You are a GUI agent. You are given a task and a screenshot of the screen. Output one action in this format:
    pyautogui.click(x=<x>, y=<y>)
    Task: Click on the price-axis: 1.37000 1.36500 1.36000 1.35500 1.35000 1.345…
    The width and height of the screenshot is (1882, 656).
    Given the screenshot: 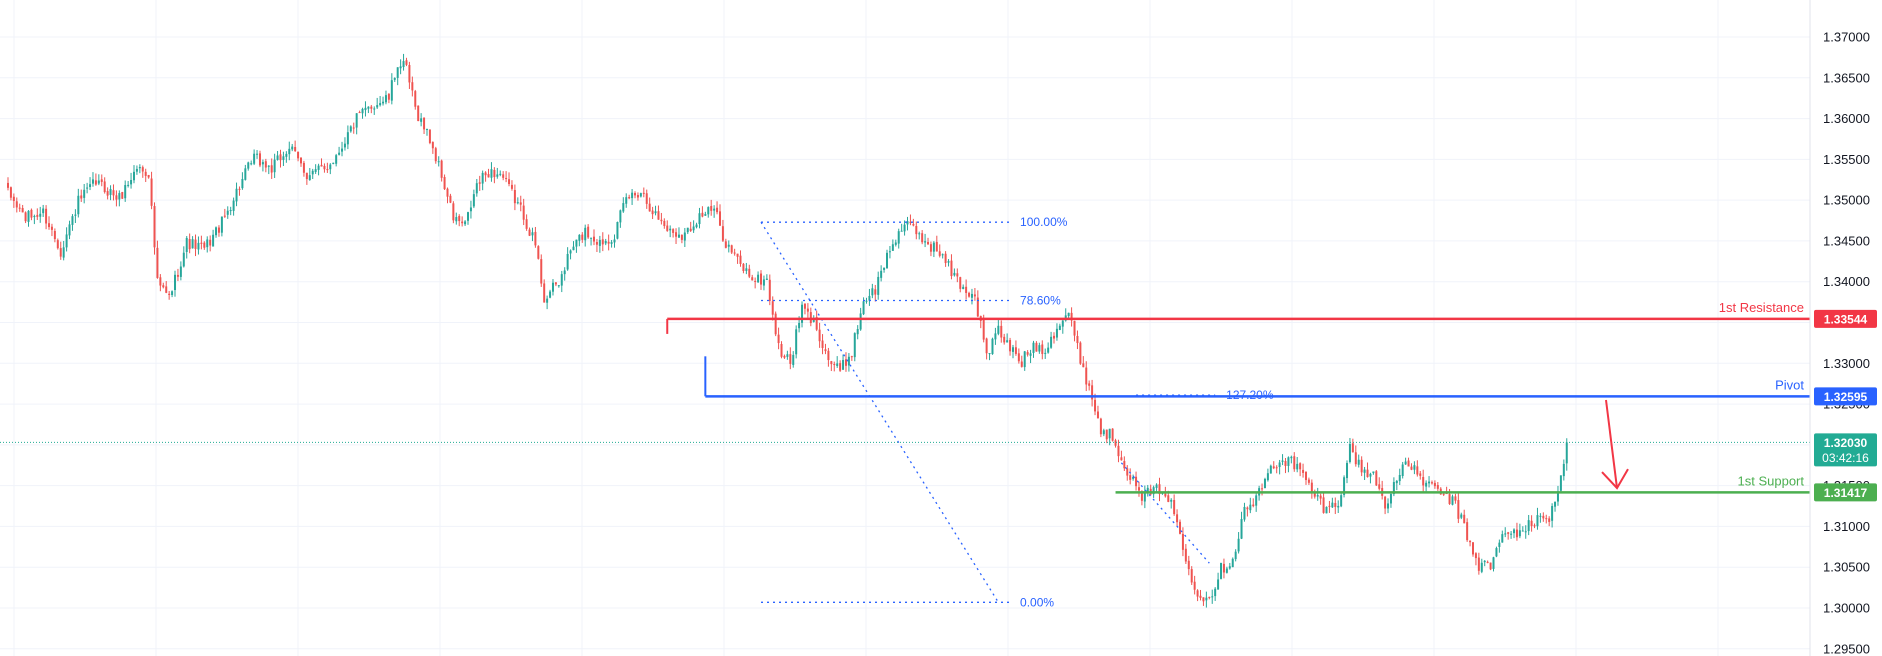 What is the action you would take?
    pyautogui.click(x=1843, y=328)
    